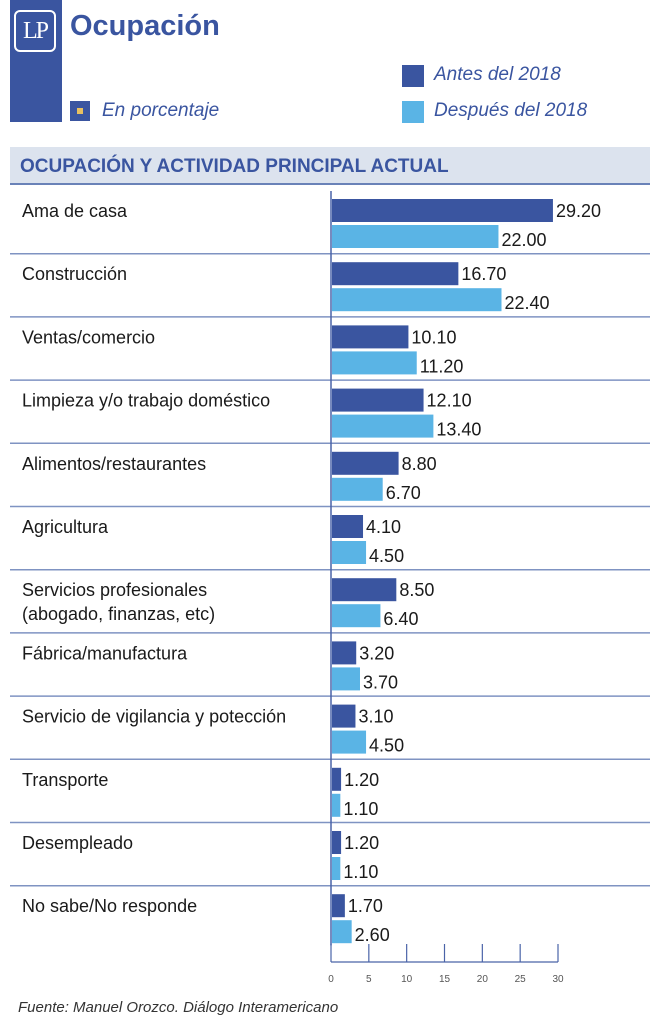  What do you see at coordinates (445, 979) in the screenshot?
I see `x-tick-label: 15` at bounding box center [445, 979].